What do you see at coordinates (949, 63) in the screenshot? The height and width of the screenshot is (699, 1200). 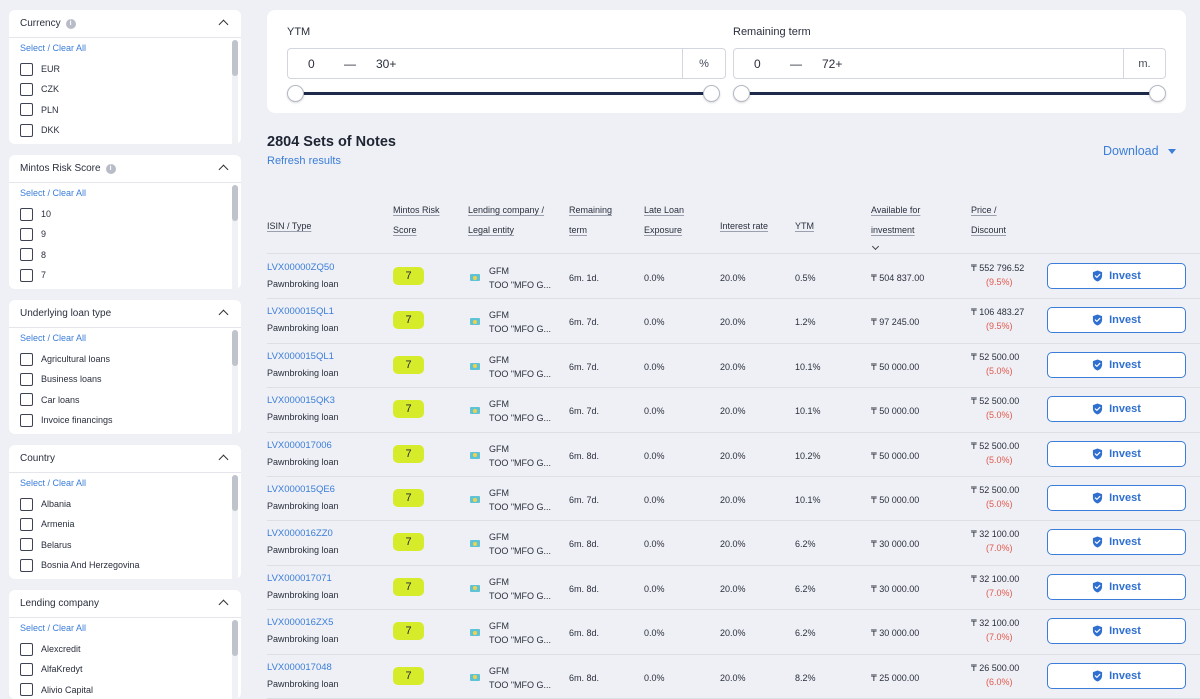 I see `term-range-input: 0 — 72+ m.` at bounding box center [949, 63].